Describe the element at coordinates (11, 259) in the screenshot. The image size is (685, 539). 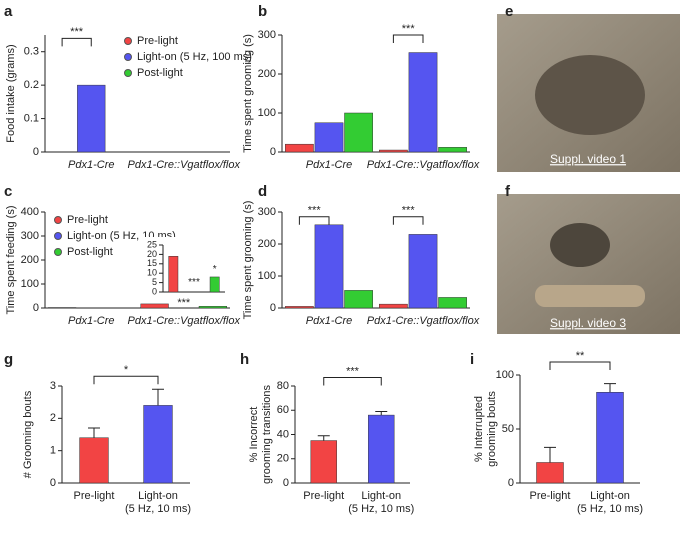
I see `y-axis-label: Time spent feeding (s)` at that location.